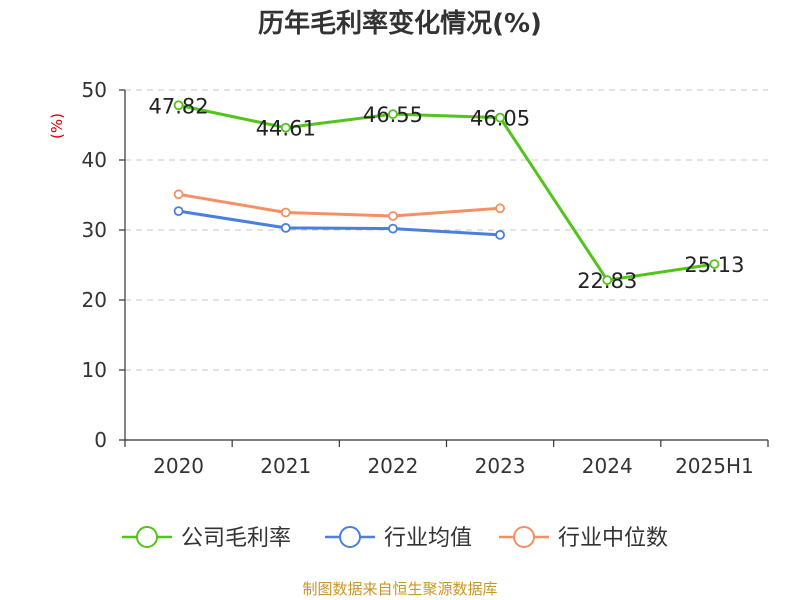 The image size is (800, 600). I want to click on data-label: 22.83, so click(607, 281).